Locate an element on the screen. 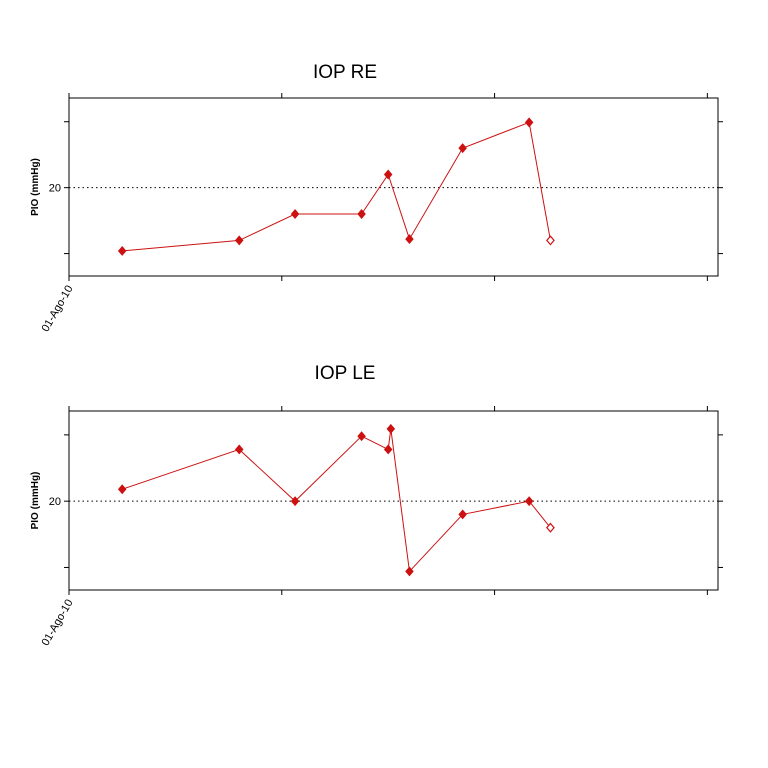  chart-title-le: IOP LE is located at coordinates (345, 373).